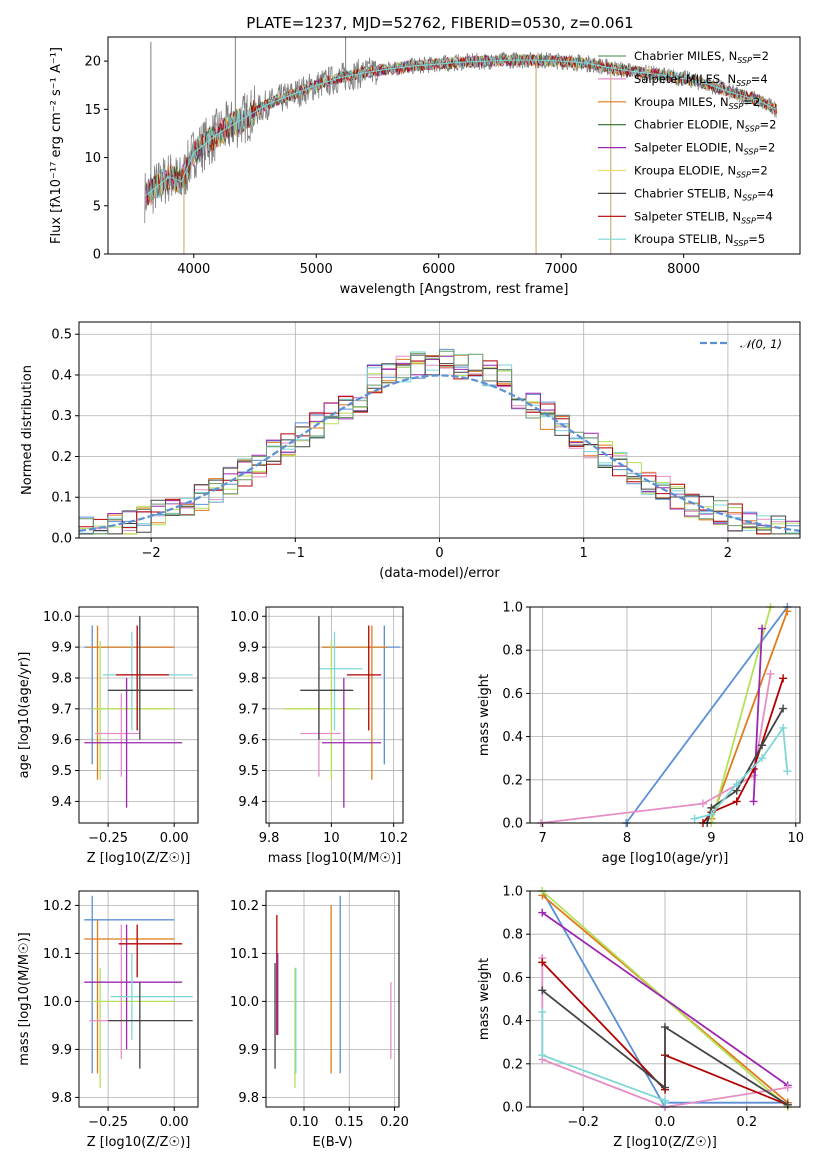 This screenshot has height=1170, width=819. Describe the element at coordinates (334, 858) in the screenshot. I see `x-axis-label: mass [log10(M/M☉)]` at that location.